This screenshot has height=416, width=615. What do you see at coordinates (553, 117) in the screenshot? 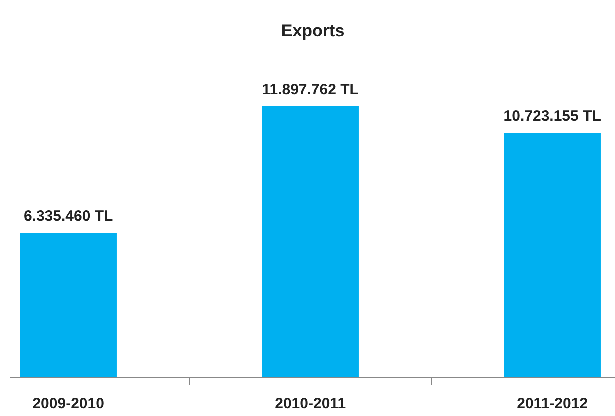
I see `data-label: 10.723.155 TL` at bounding box center [553, 117].